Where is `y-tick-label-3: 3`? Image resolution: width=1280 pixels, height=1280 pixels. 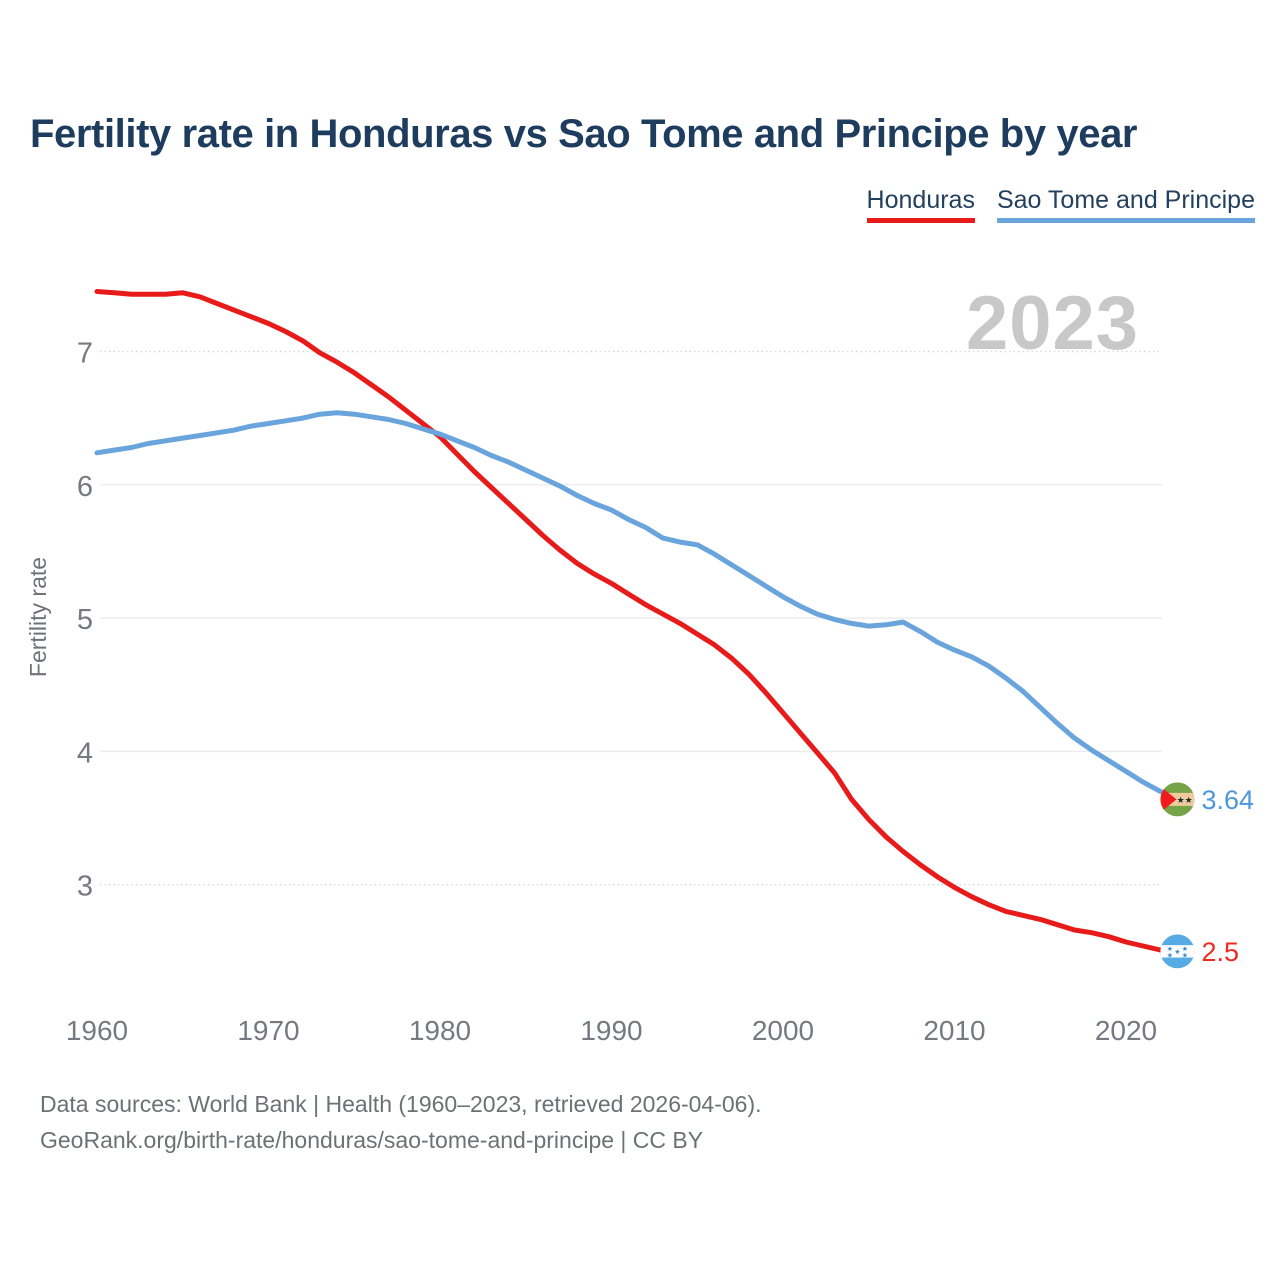 y-tick-label-3: 3 is located at coordinates (85, 887).